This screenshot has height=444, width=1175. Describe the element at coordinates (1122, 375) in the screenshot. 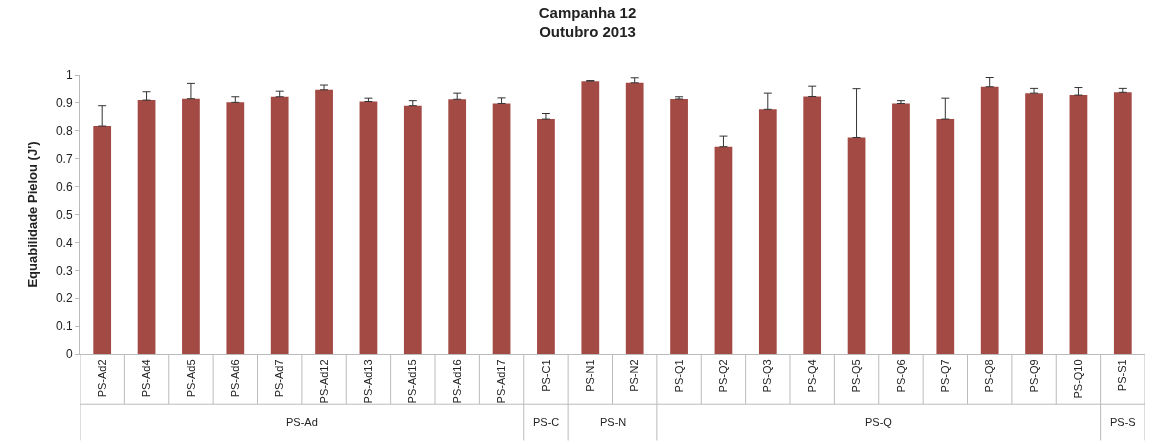

I see `x-tick-label: PS-S1` at that location.